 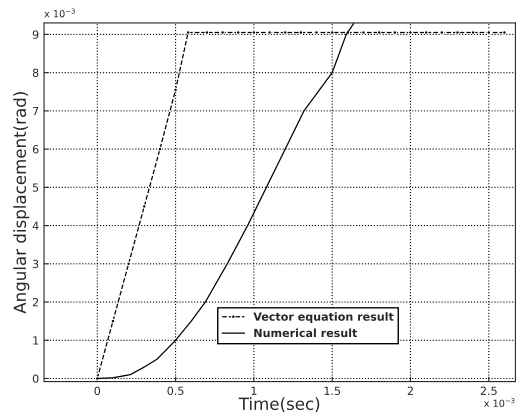 What do you see at coordinates (410, 390) in the screenshot?
I see `x-tick-label: 2` at bounding box center [410, 390].